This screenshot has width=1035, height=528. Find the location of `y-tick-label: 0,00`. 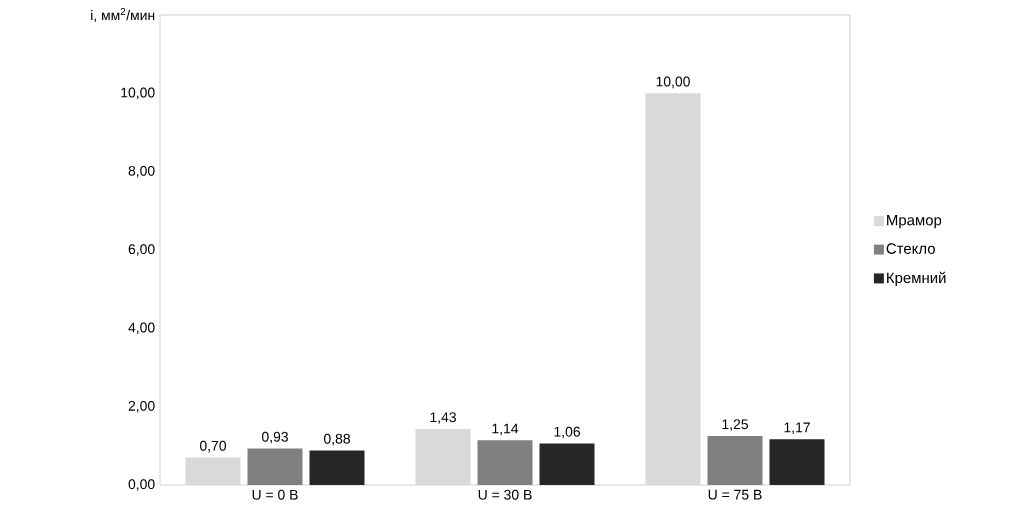

y-tick-label: 0,00 is located at coordinates (141, 485).